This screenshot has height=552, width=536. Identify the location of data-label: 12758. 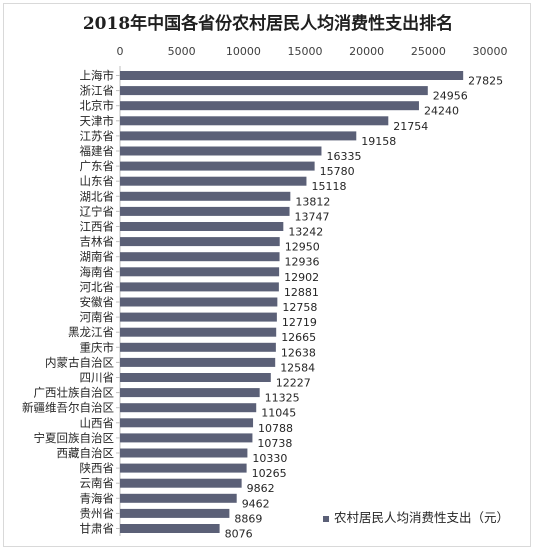
(299, 307).